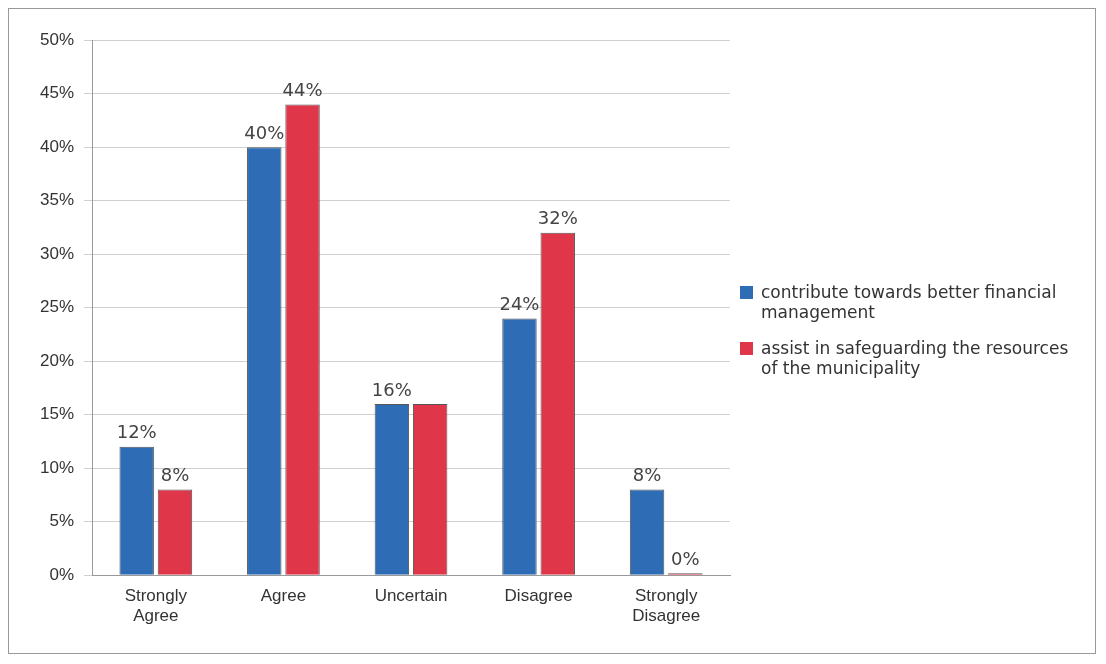  I want to click on y-tick-label: 0%, so click(62, 574).